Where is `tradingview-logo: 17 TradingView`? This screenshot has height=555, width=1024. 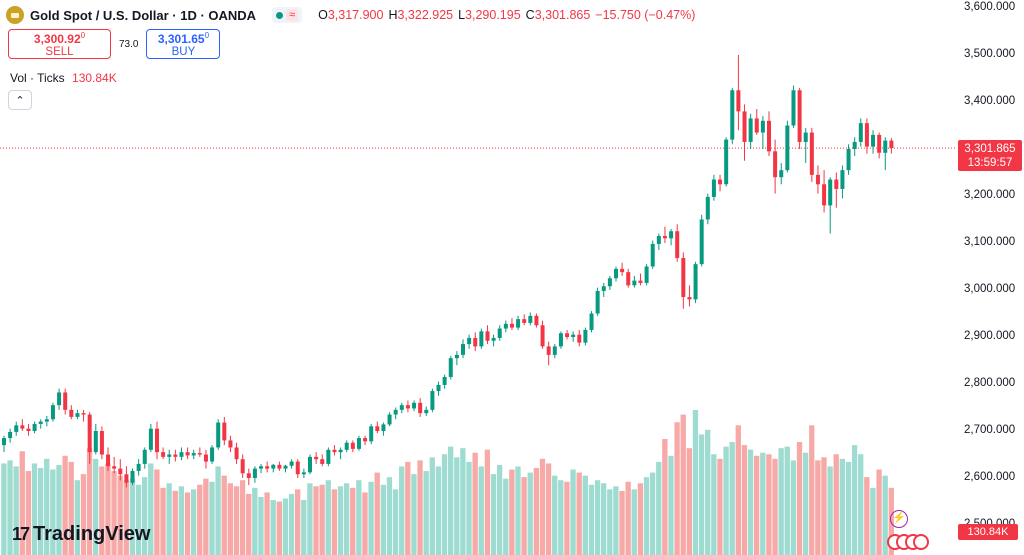 tradingview-logo: 17 TradingView is located at coordinates (81, 534).